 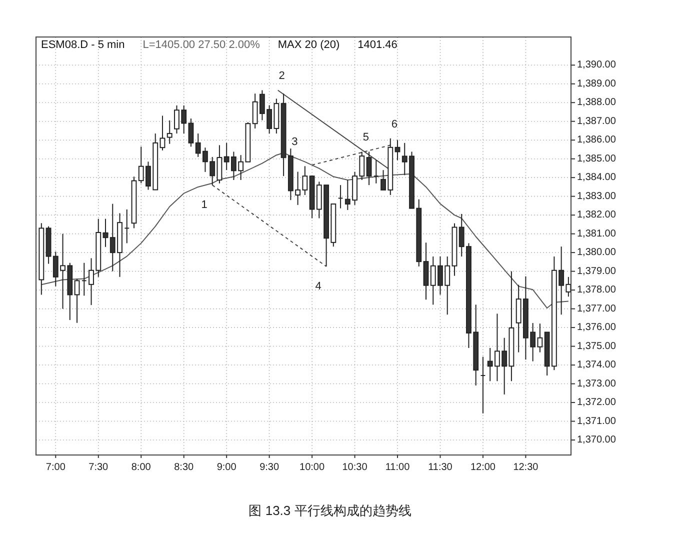 I want to click on y-tick-label: 1,383.00, so click(x=596, y=196).